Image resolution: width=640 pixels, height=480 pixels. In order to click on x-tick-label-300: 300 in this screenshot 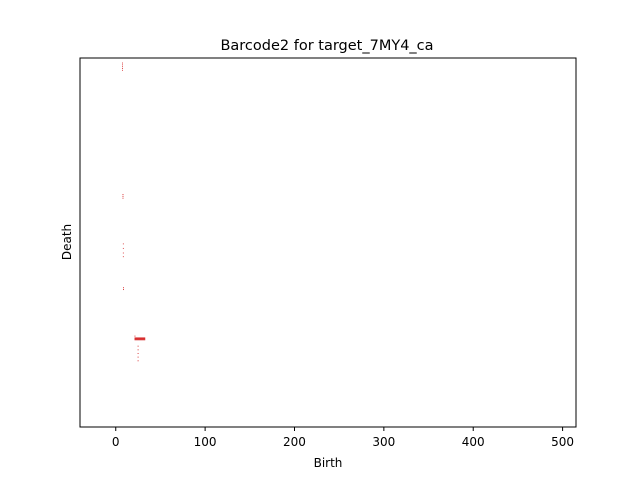, I will do `click(383, 442)`.